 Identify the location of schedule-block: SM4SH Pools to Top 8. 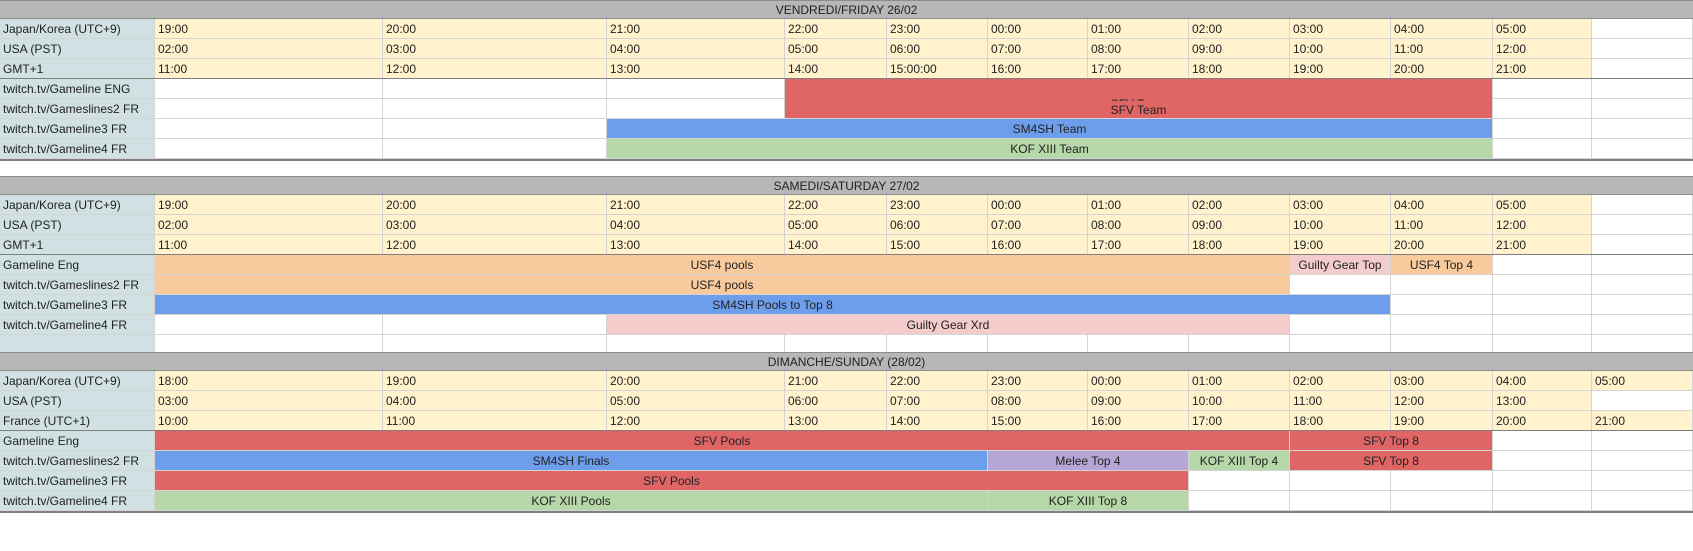
(773, 305).